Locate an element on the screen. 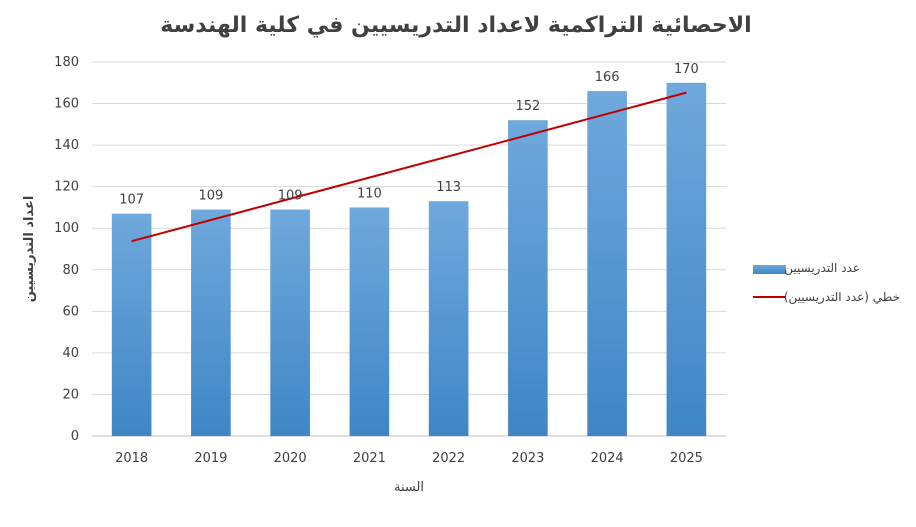 This screenshot has height=527, width=916. legend: عدد التدريسيين خطي (عدد التدريسيين) is located at coordinates (826, 283).